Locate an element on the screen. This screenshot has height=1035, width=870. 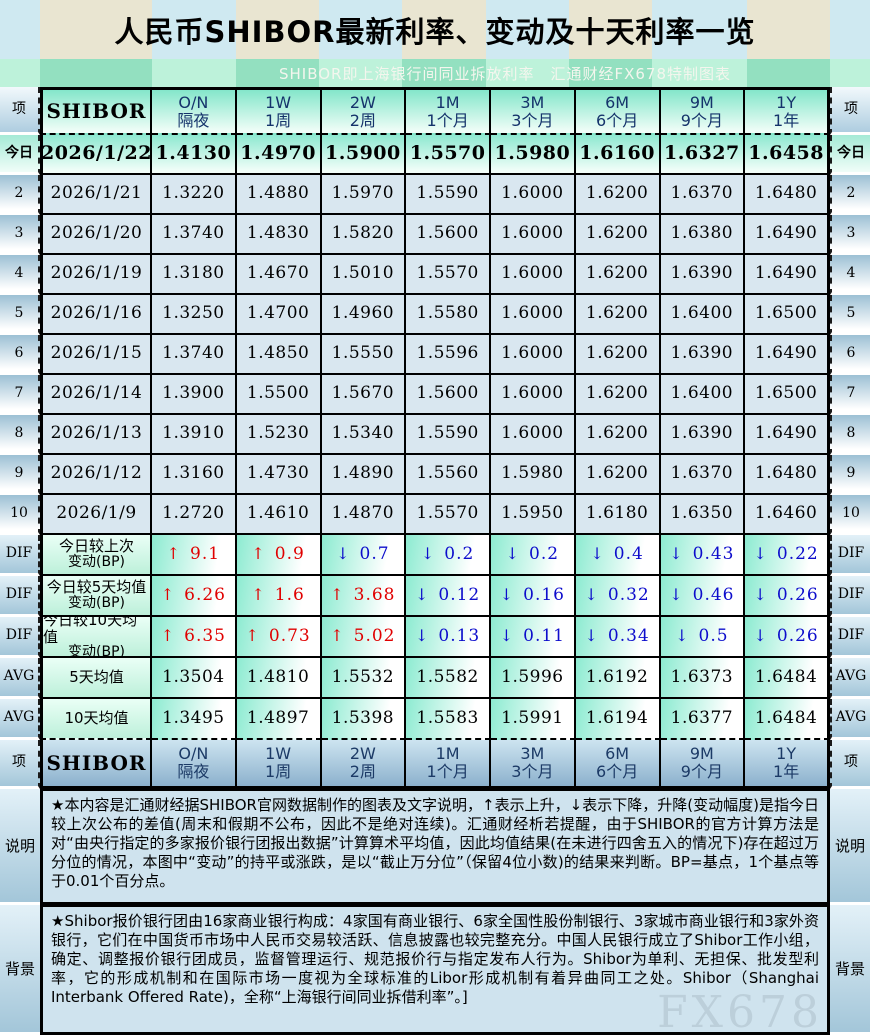
rate-cell: 1.6350 is located at coordinates (703, 515).